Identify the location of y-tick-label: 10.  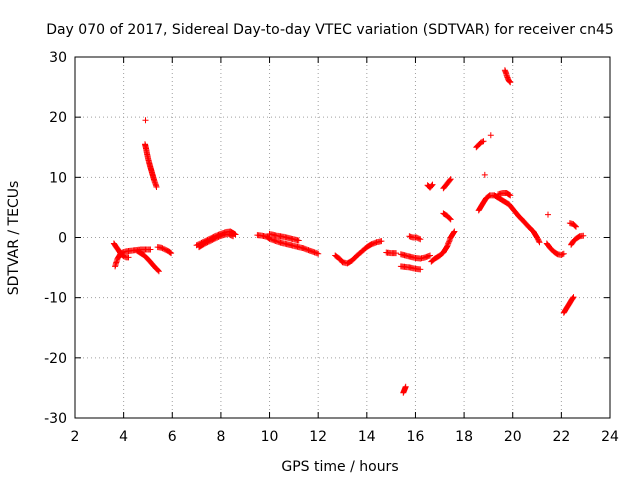
(58, 178).